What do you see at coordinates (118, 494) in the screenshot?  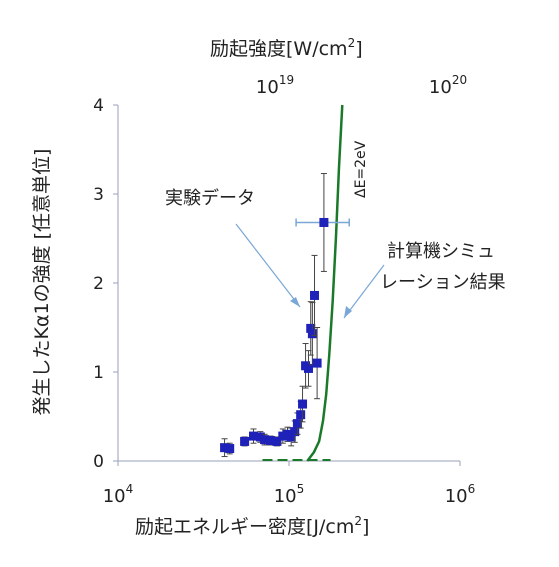 I see `x-tick-label-4: 10⁴` at bounding box center [118, 494].